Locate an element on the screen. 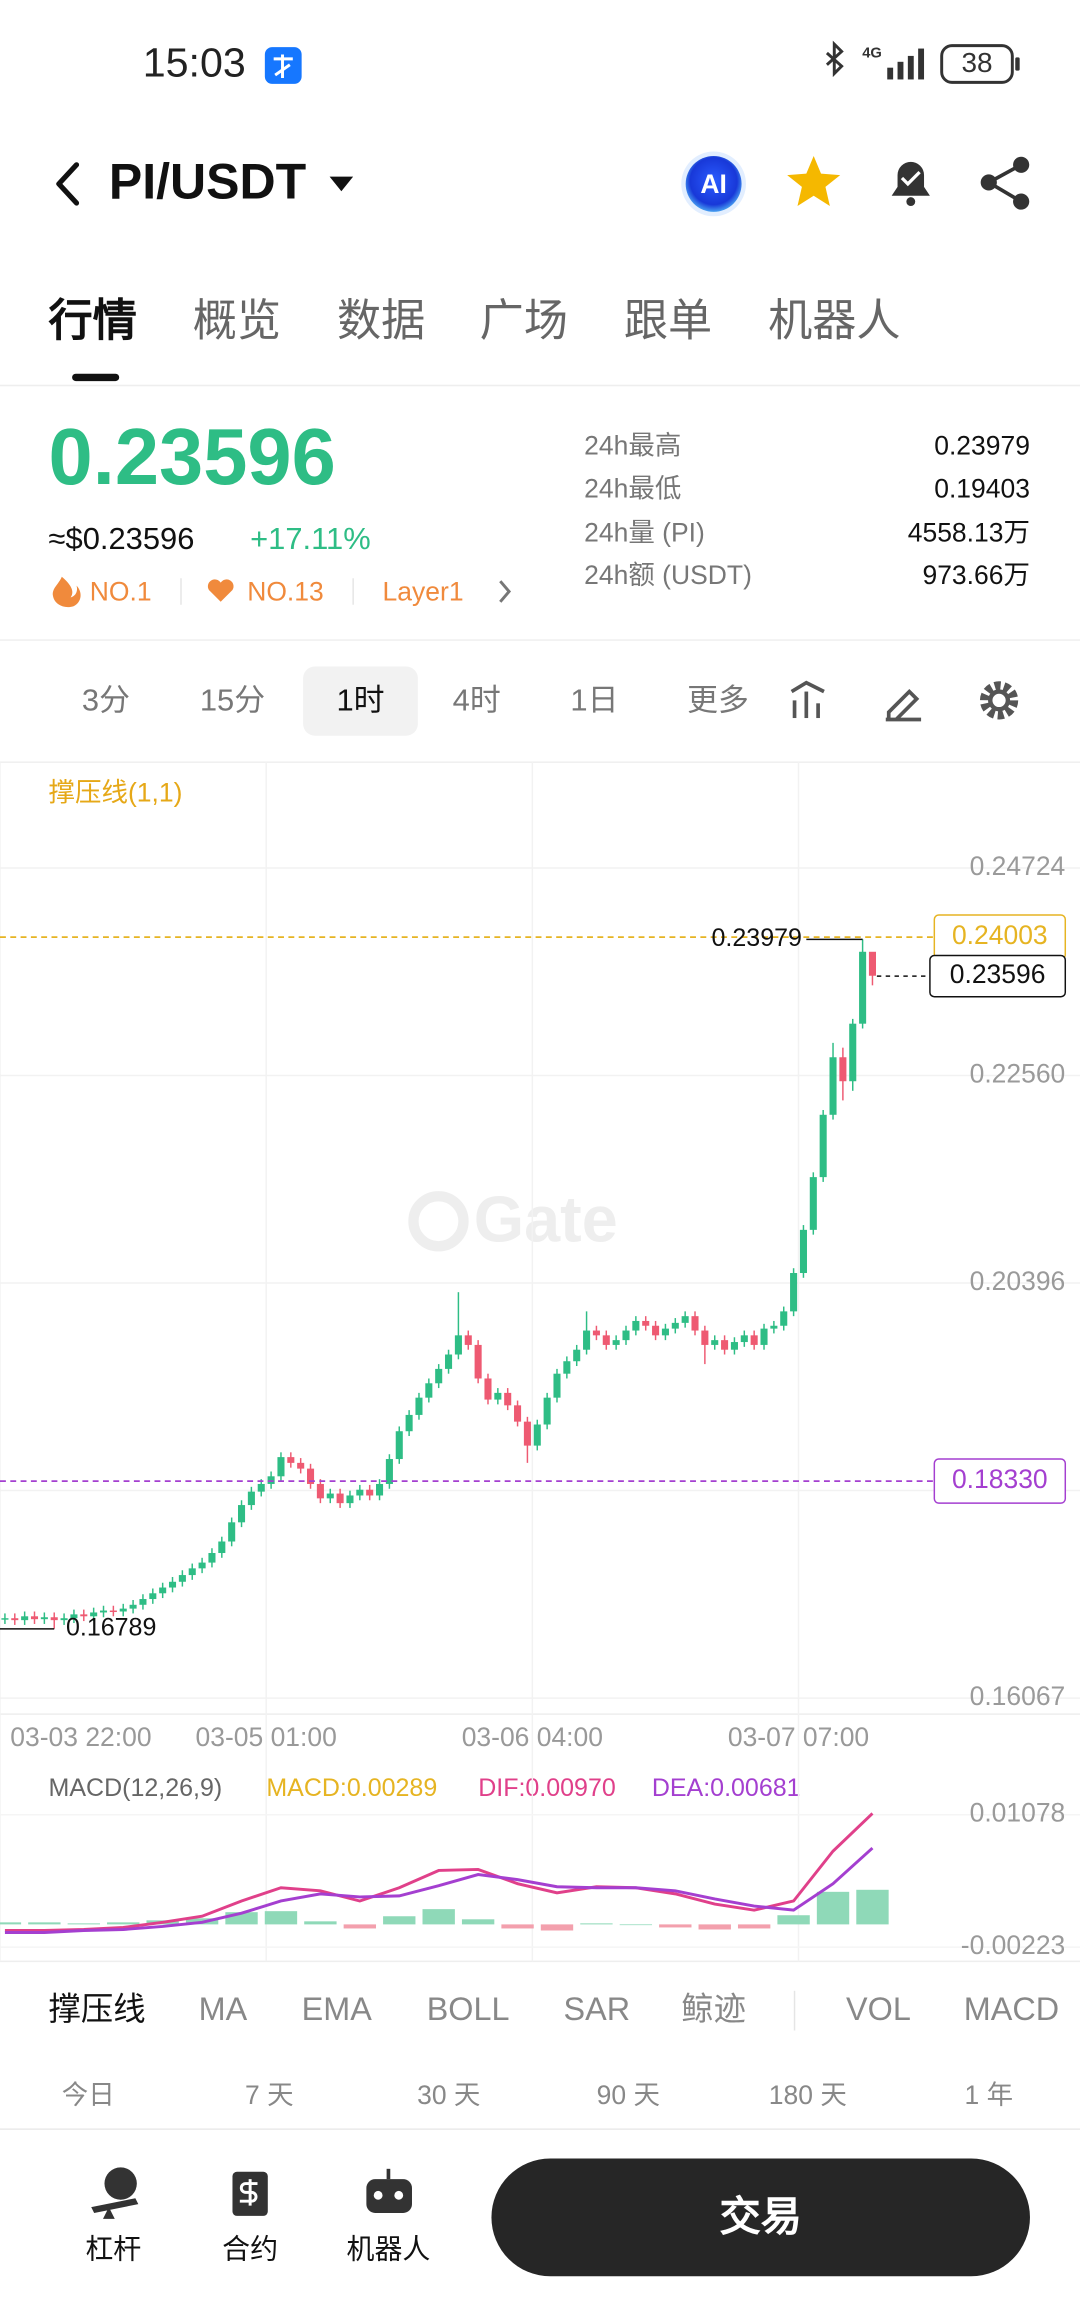 The width and height of the screenshot is (1080, 2310). trade-button is located at coordinates (760, 2217).